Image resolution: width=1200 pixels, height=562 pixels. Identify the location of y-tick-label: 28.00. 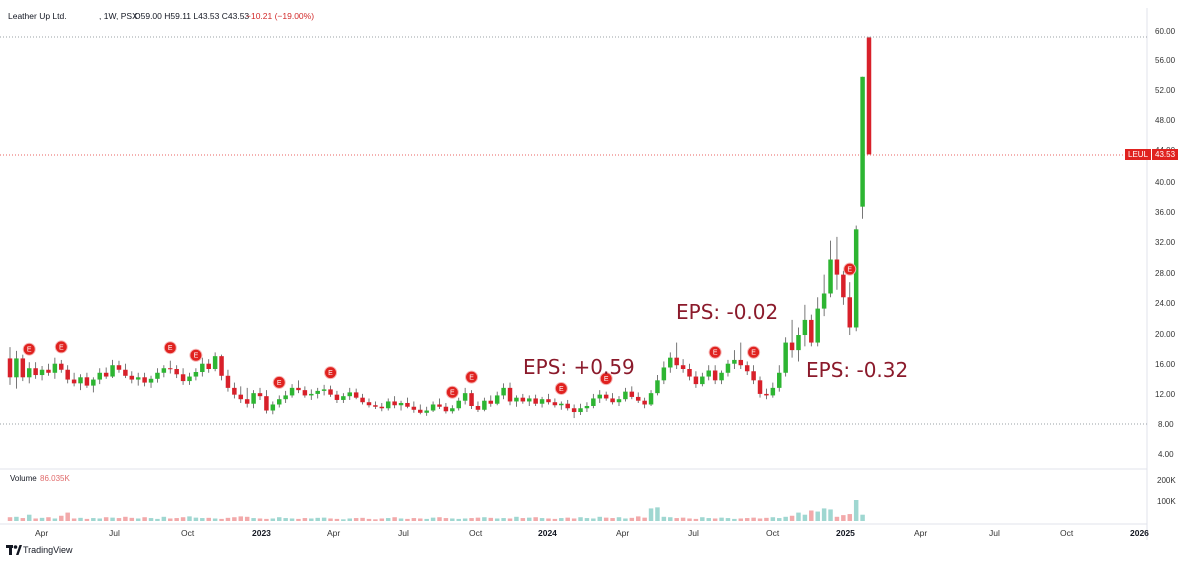
(1165, 273).